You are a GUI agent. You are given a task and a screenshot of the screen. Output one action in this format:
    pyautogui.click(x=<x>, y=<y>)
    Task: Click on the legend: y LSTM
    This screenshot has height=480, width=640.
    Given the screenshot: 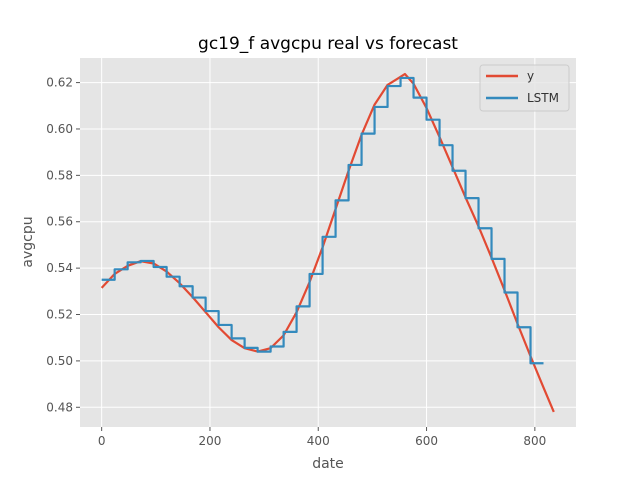 What is the action you would take?
    pyautogui.click(x=524, y=88)
    